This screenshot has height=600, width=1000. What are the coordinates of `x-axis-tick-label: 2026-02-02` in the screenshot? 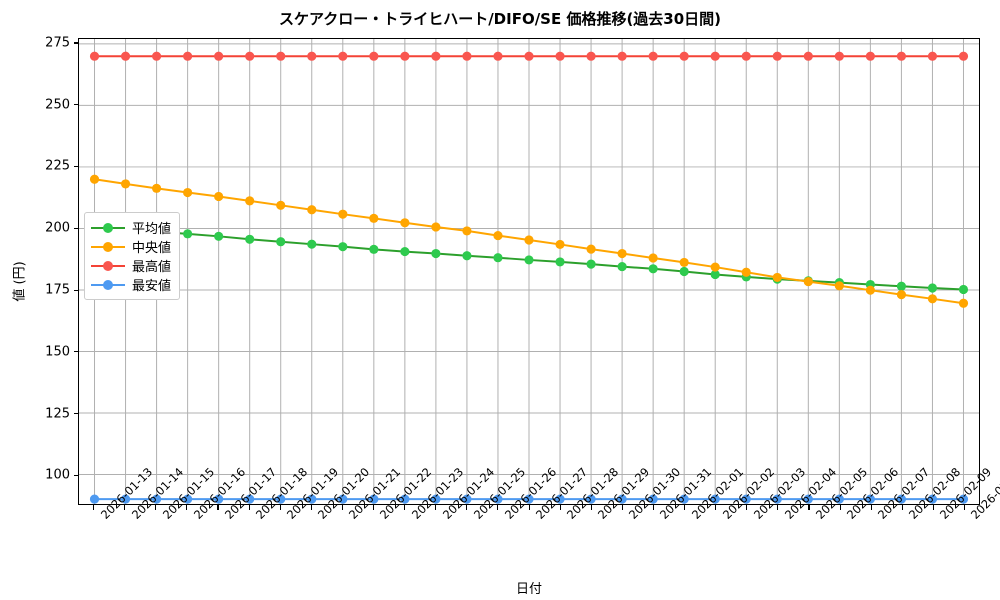 It's located at (748, 493).